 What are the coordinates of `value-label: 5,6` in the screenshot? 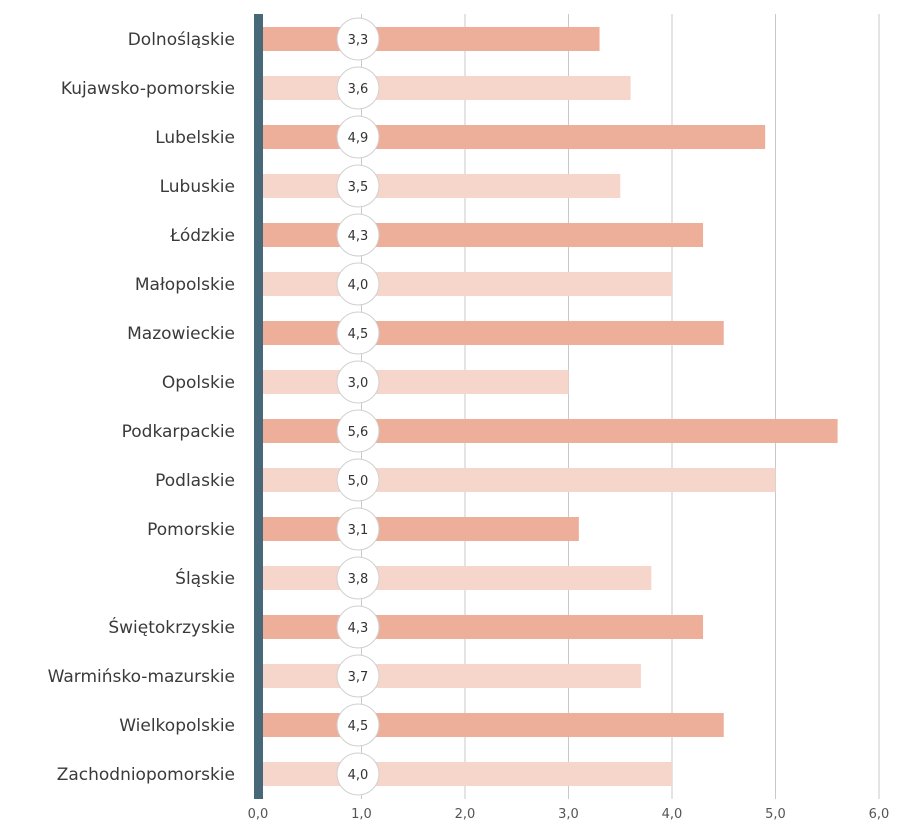 It's located at (358, 432).